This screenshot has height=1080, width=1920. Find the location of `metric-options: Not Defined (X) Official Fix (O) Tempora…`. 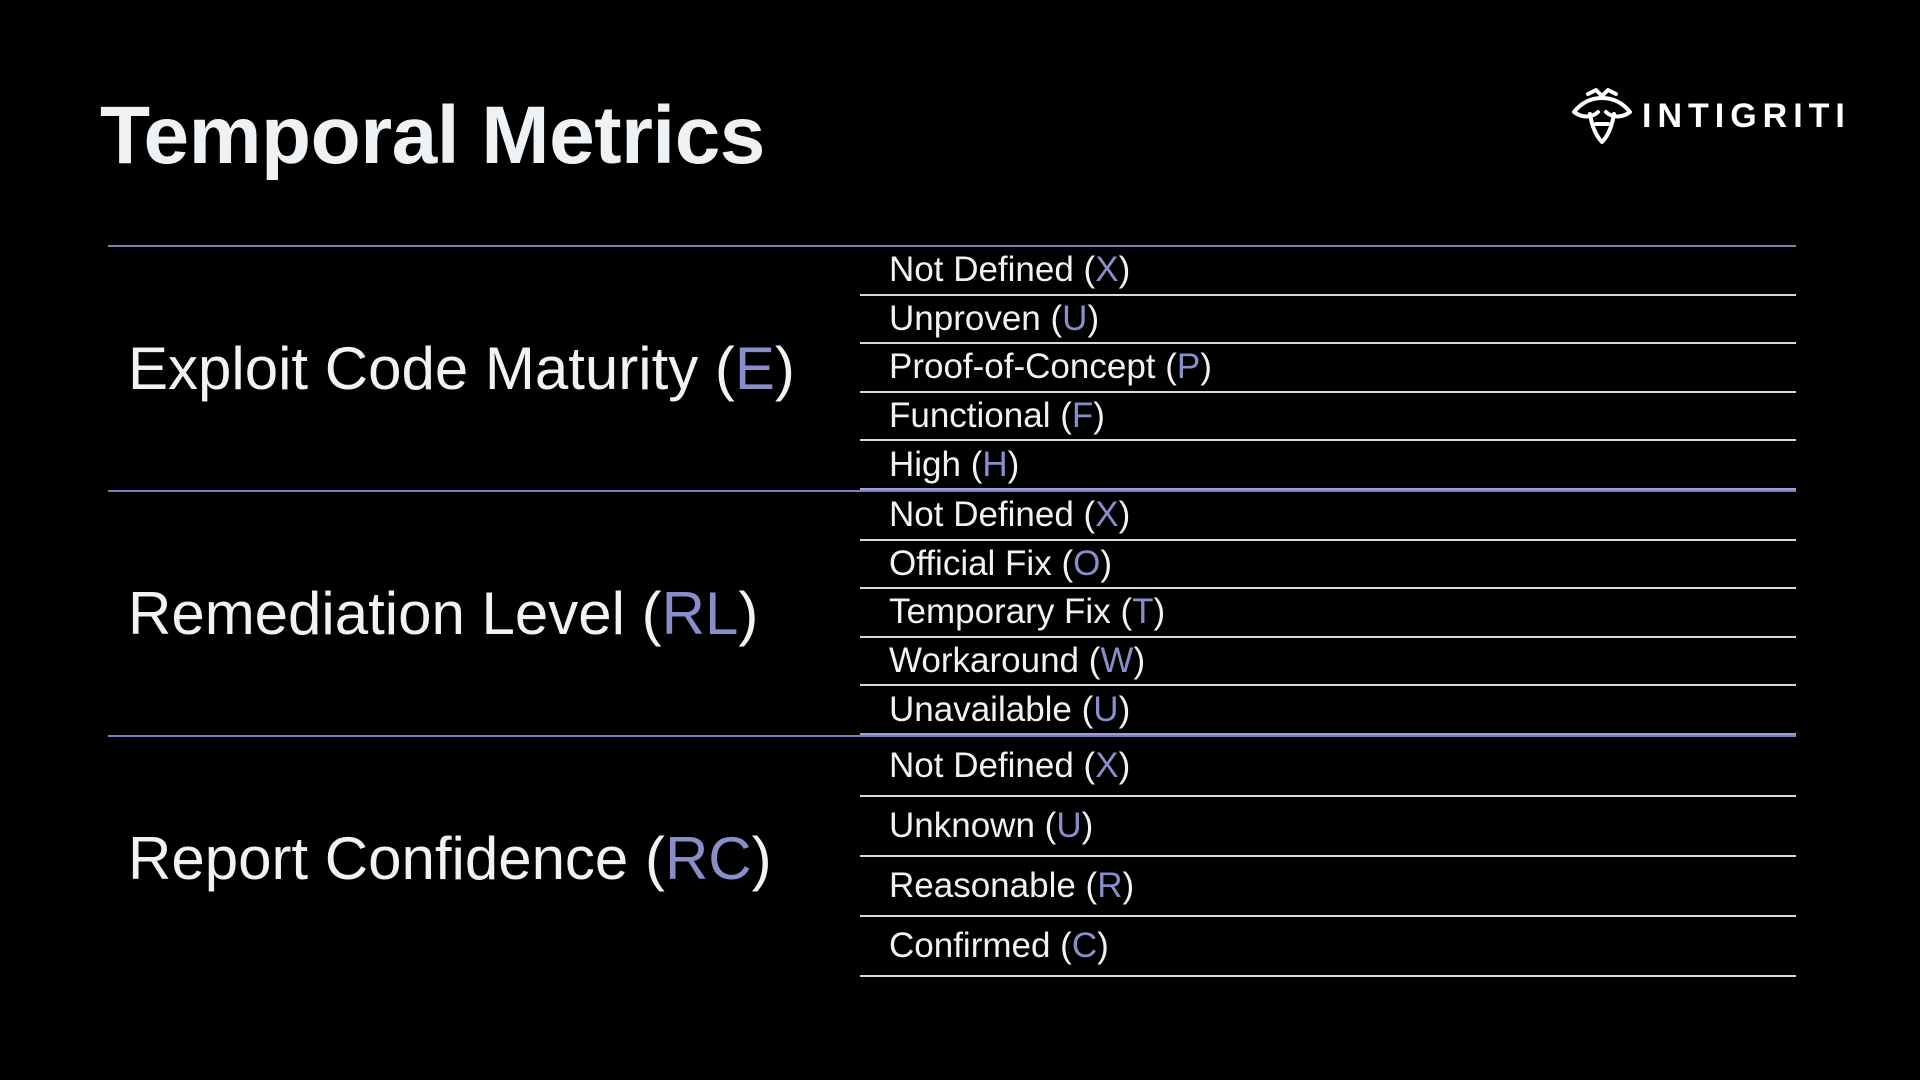

metric-options: Not Defined (X) Official Fix (O) Tempora… is located at coordinates (1328, 613).